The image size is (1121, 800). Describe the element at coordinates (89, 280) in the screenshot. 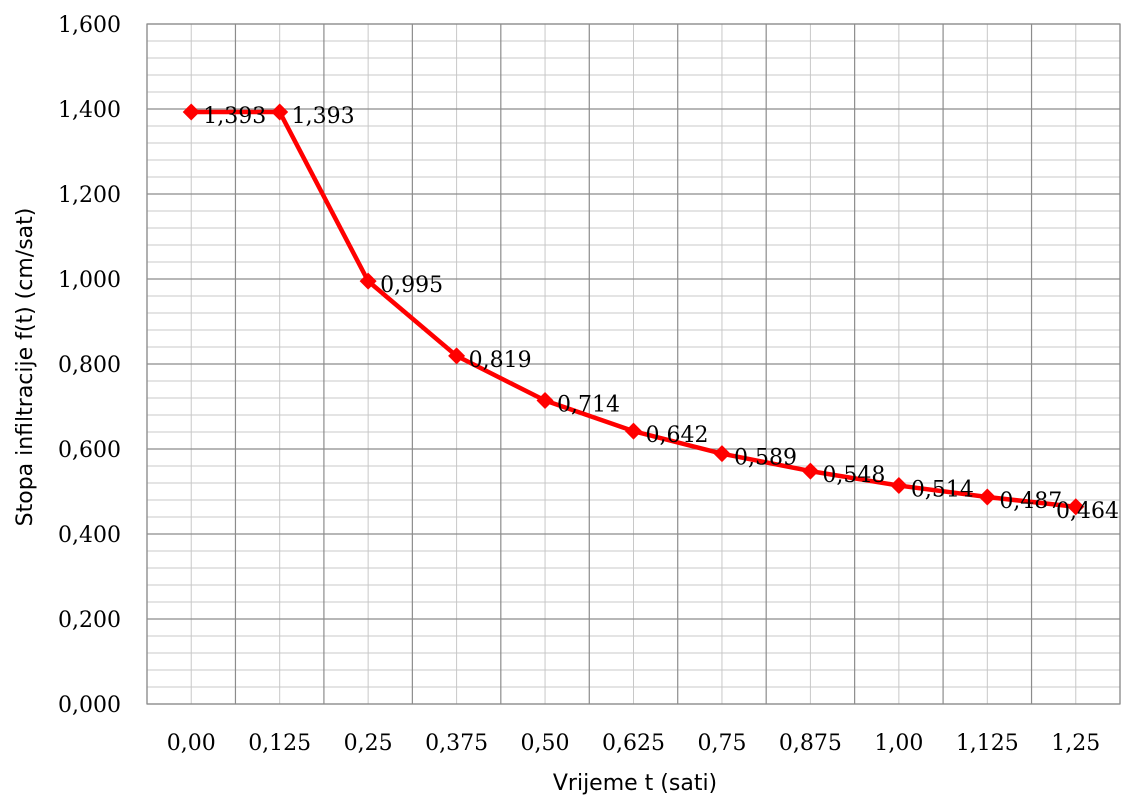

I see `y-tick-label: 1,000` at that location.